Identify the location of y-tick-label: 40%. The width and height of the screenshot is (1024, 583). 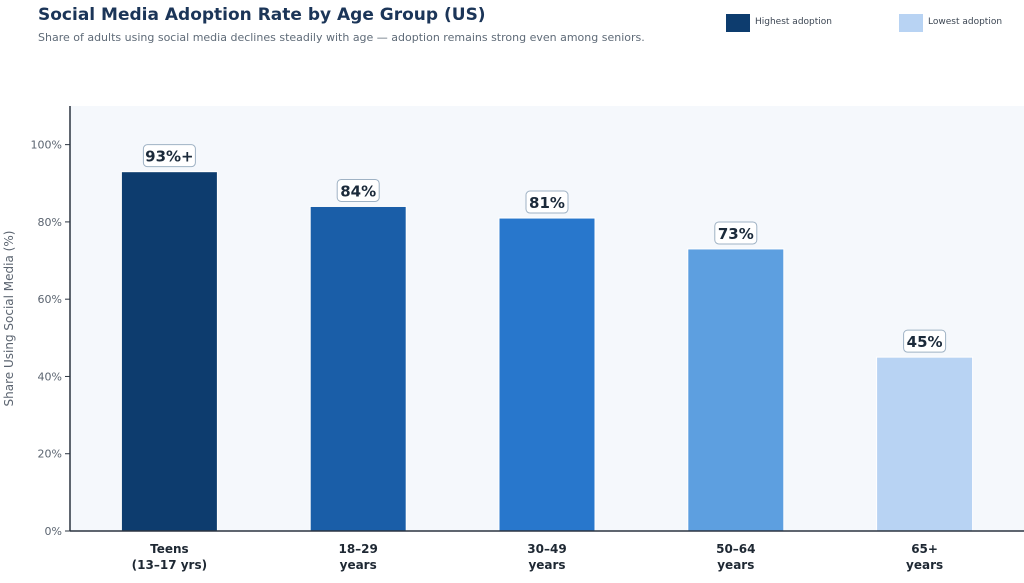
(50, 376).